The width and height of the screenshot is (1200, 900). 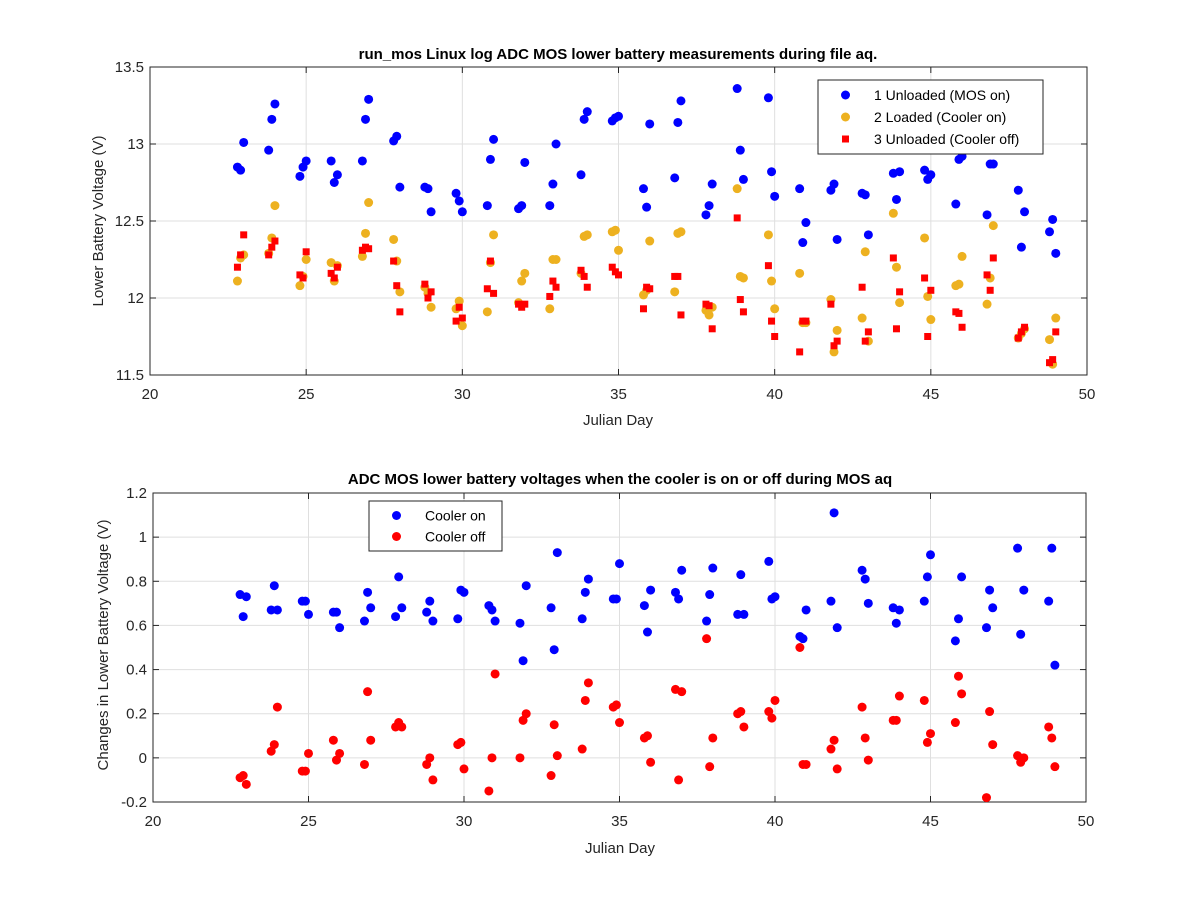 What do you see at coordinates (462, 394) in the screenshot?
I see `top-x-tick-label: 30` at bounding box center [462, 394].